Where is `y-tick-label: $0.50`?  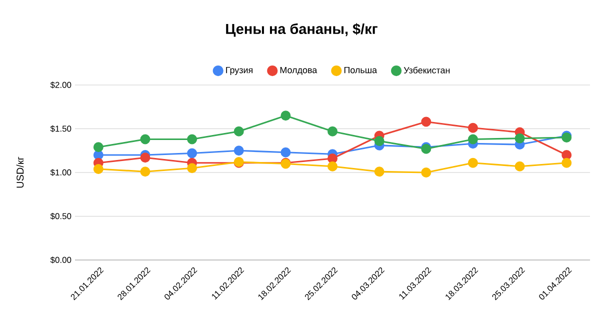 y-tick-label: $0.50 is located at coordinates (61, 216).